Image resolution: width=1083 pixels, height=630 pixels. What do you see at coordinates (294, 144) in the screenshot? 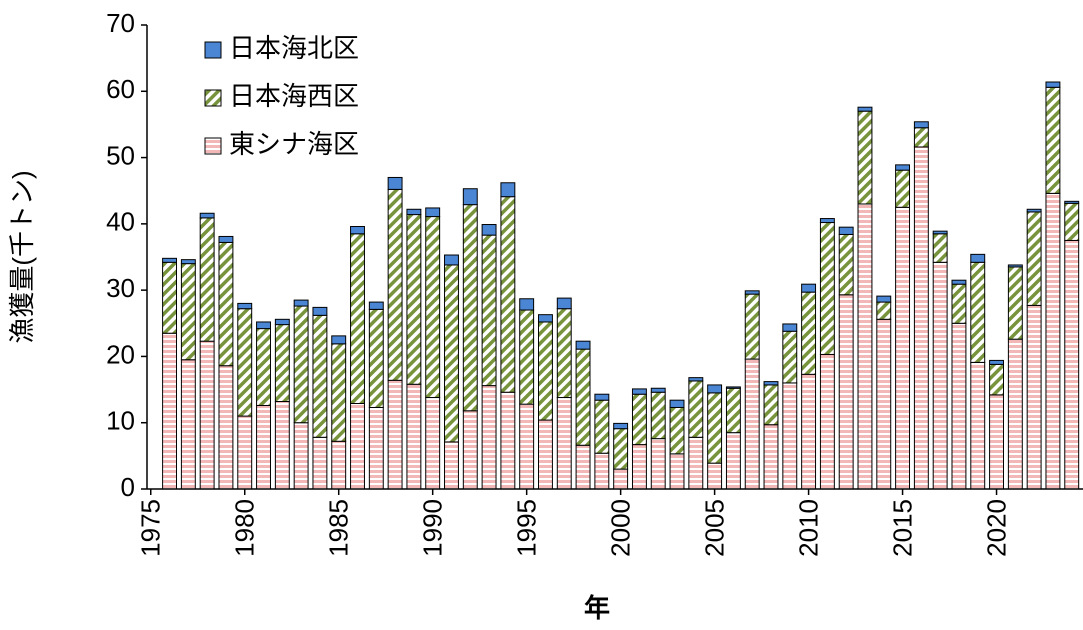
I see `legend-label: 東シナ海区` at bounding box center [294, 144].